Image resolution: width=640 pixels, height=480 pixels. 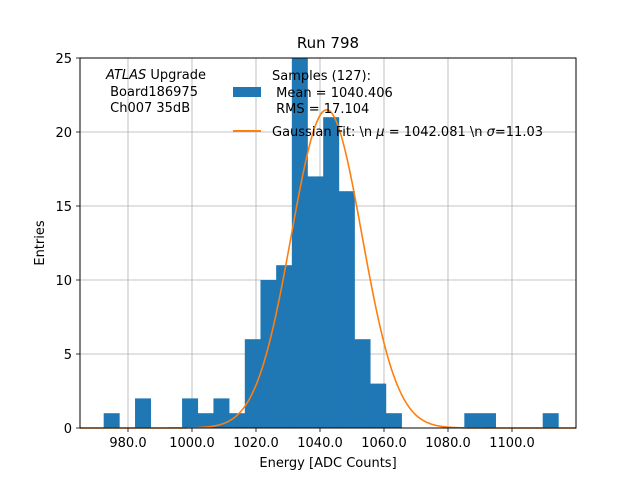 What do you see at coordinates (247, 92) in the screenshot?
I see `legend-samples-swatch` at bounding box center [247, 92].